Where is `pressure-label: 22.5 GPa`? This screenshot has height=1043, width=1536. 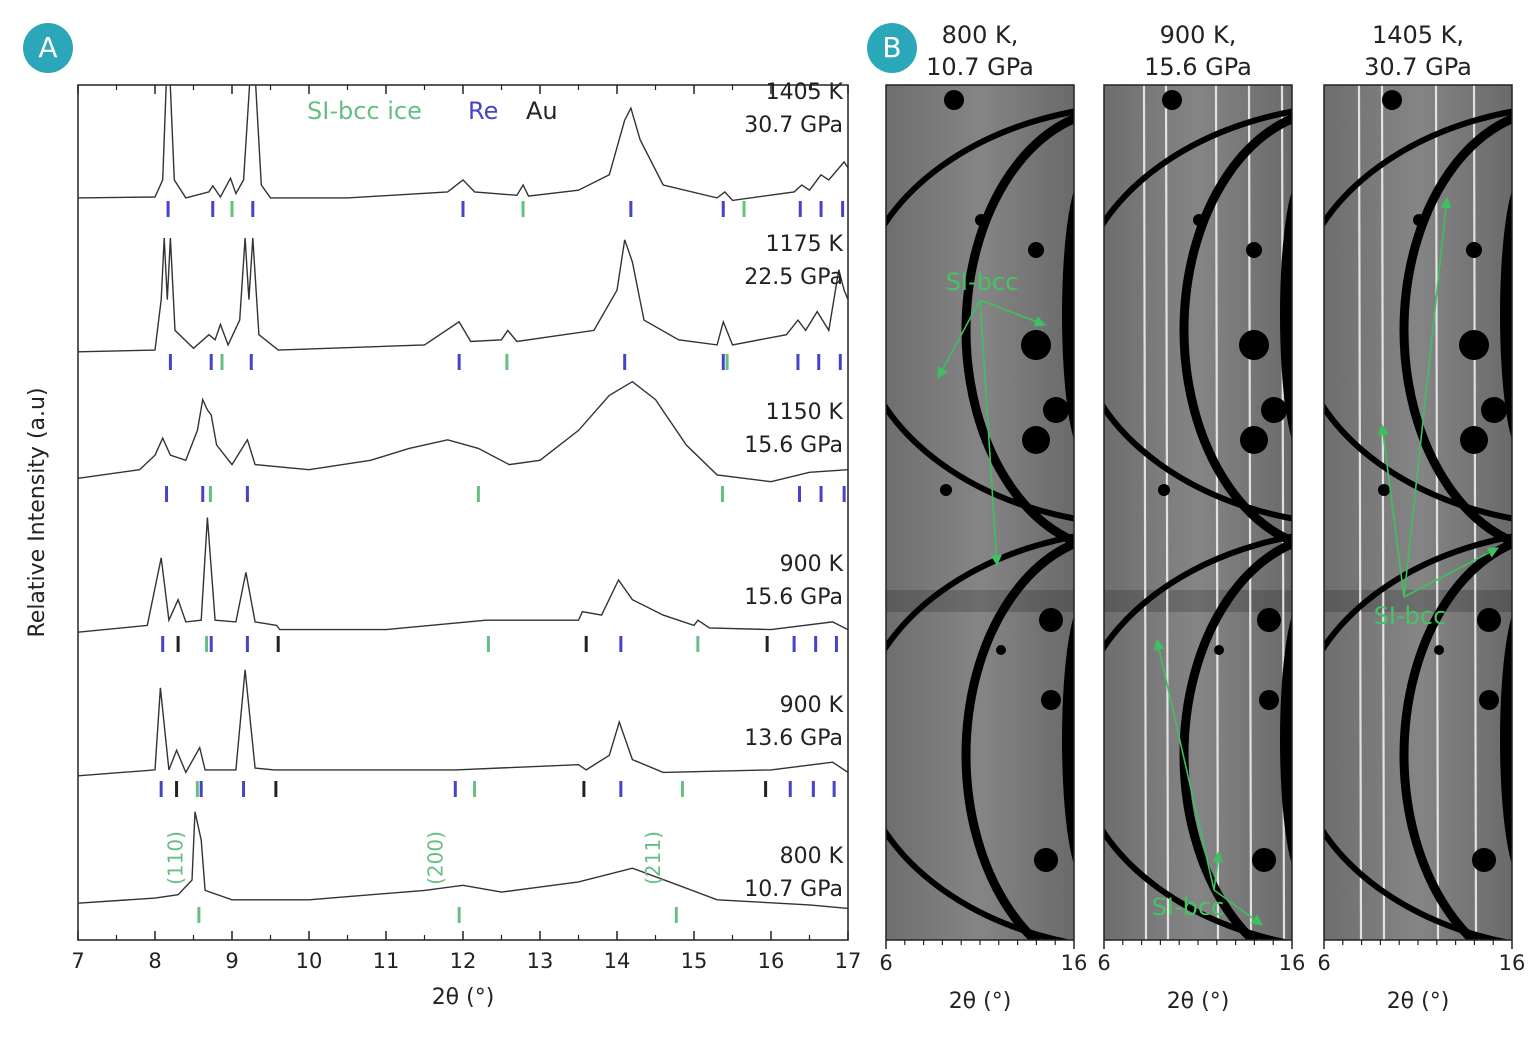 pressure-label: 22.5 GPa is located at coordinates (793, 277).